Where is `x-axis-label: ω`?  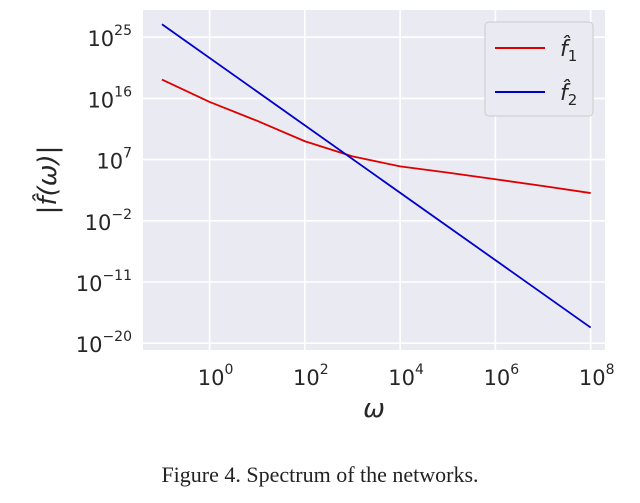
x-axis-label: ω is located at coordinates (374, 409).